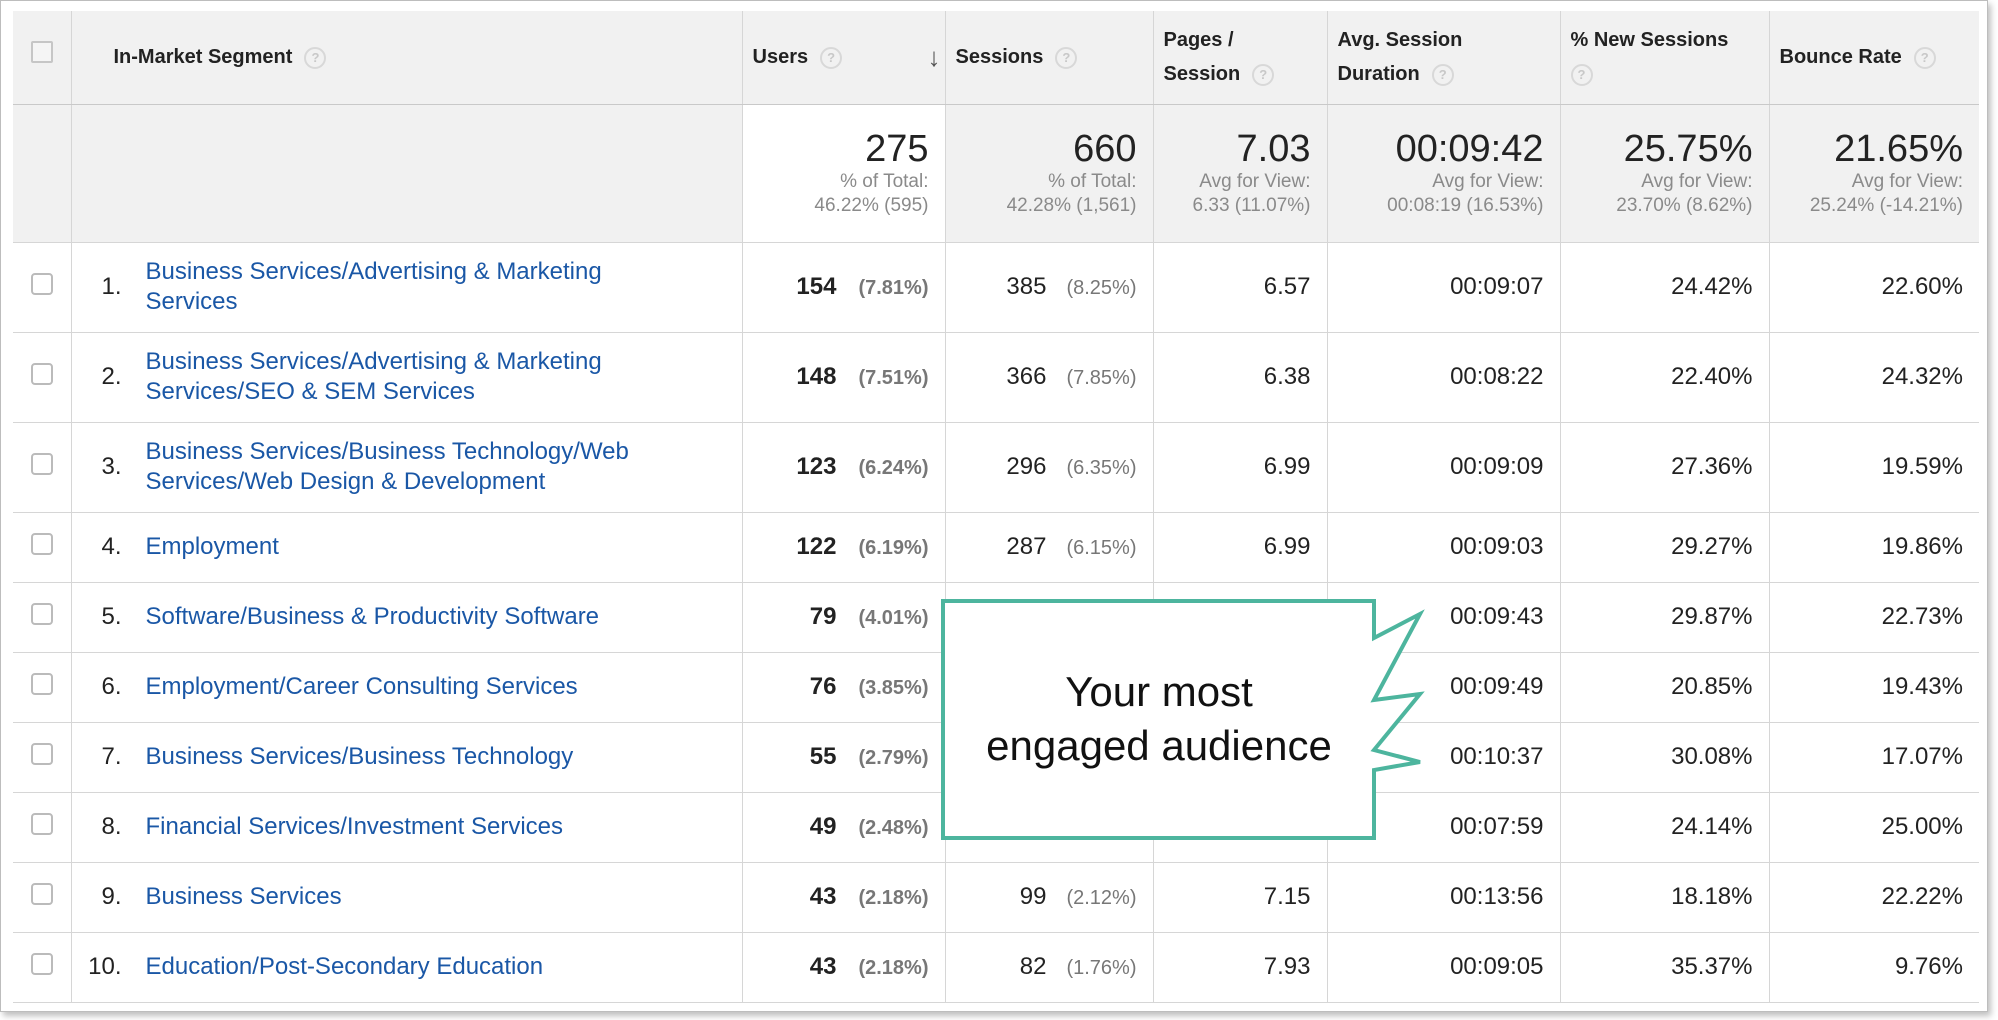 The width and height of the screenshot is (1998, 1020). What do you see at coordinates (1444, 58) in the screenshot?
I see `col-header-avg-session-duration: Avg. Session Duration?` at bounding box center [1444, 58].